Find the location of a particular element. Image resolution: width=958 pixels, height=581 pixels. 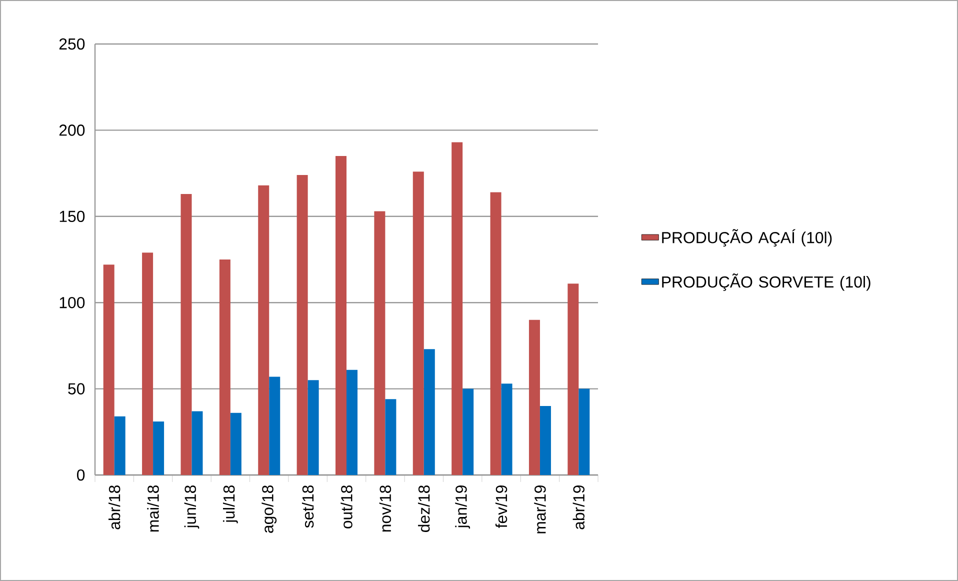

x-tick-label: fev/19 is located at coordinates (501, 507).